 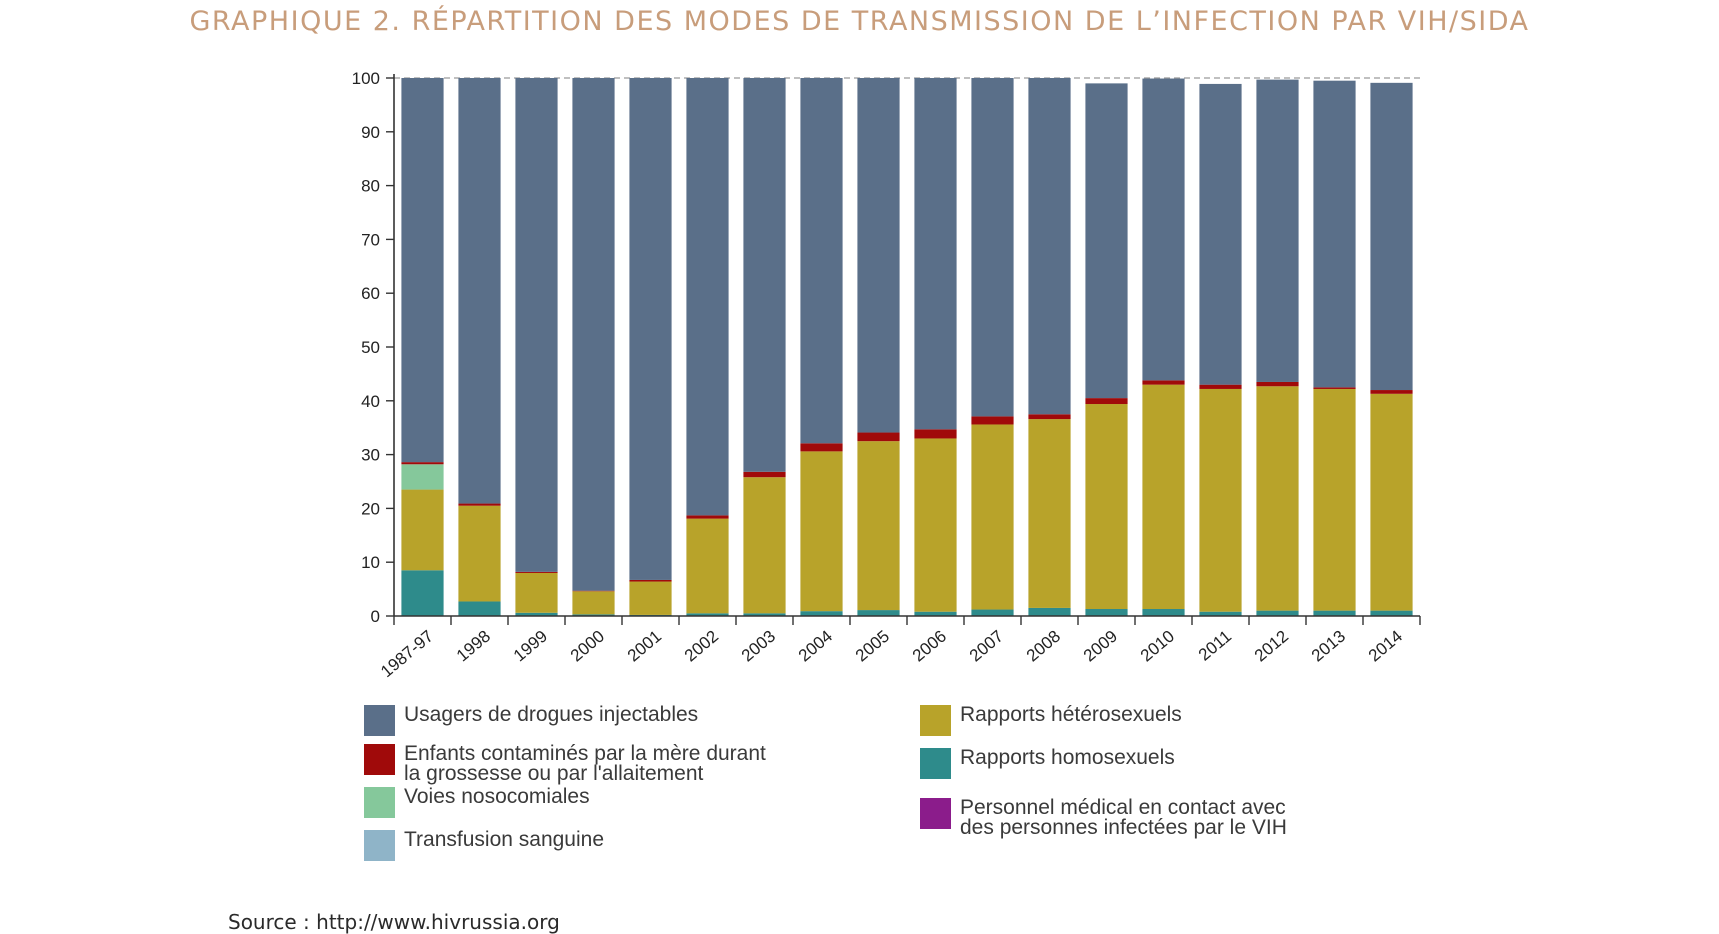 I want to click on bar-2012-rapports-homosexuels, so click(x=1277, y=613).